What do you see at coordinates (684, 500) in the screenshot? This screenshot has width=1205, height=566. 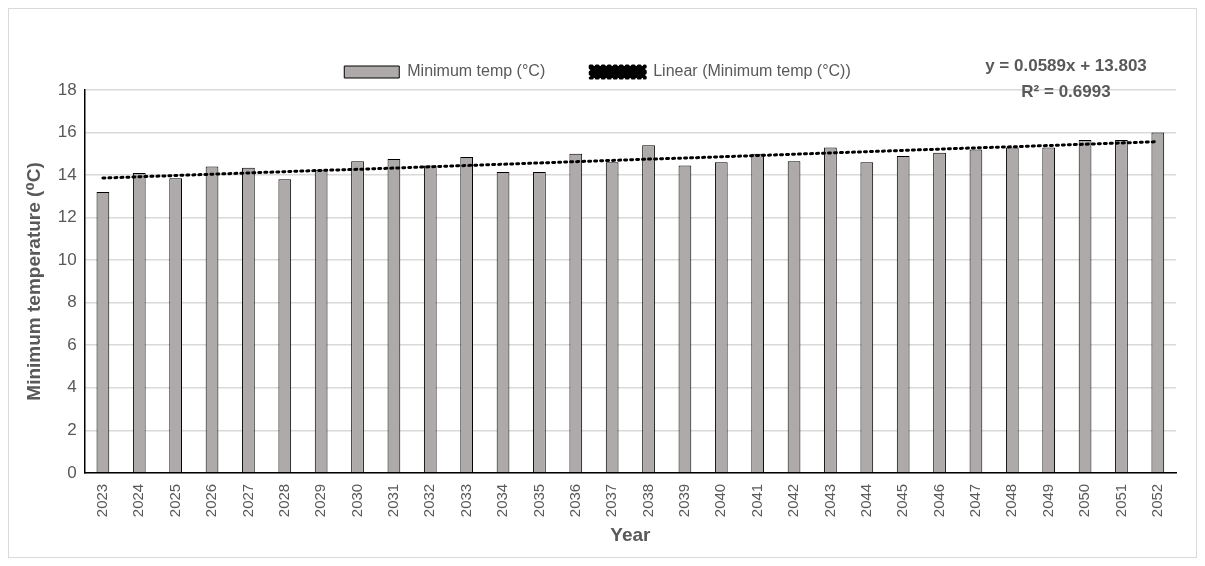 I see `x-tick-label: 2039` at bounding box center [684, 500].